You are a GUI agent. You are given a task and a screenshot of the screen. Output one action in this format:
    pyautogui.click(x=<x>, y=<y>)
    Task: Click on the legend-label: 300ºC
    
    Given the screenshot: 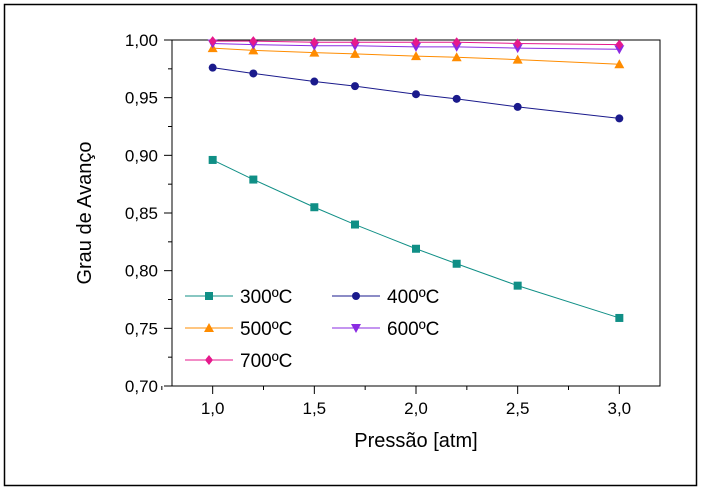 What is the action you would take?
    pyautogui.click(x=266, y=297)
    